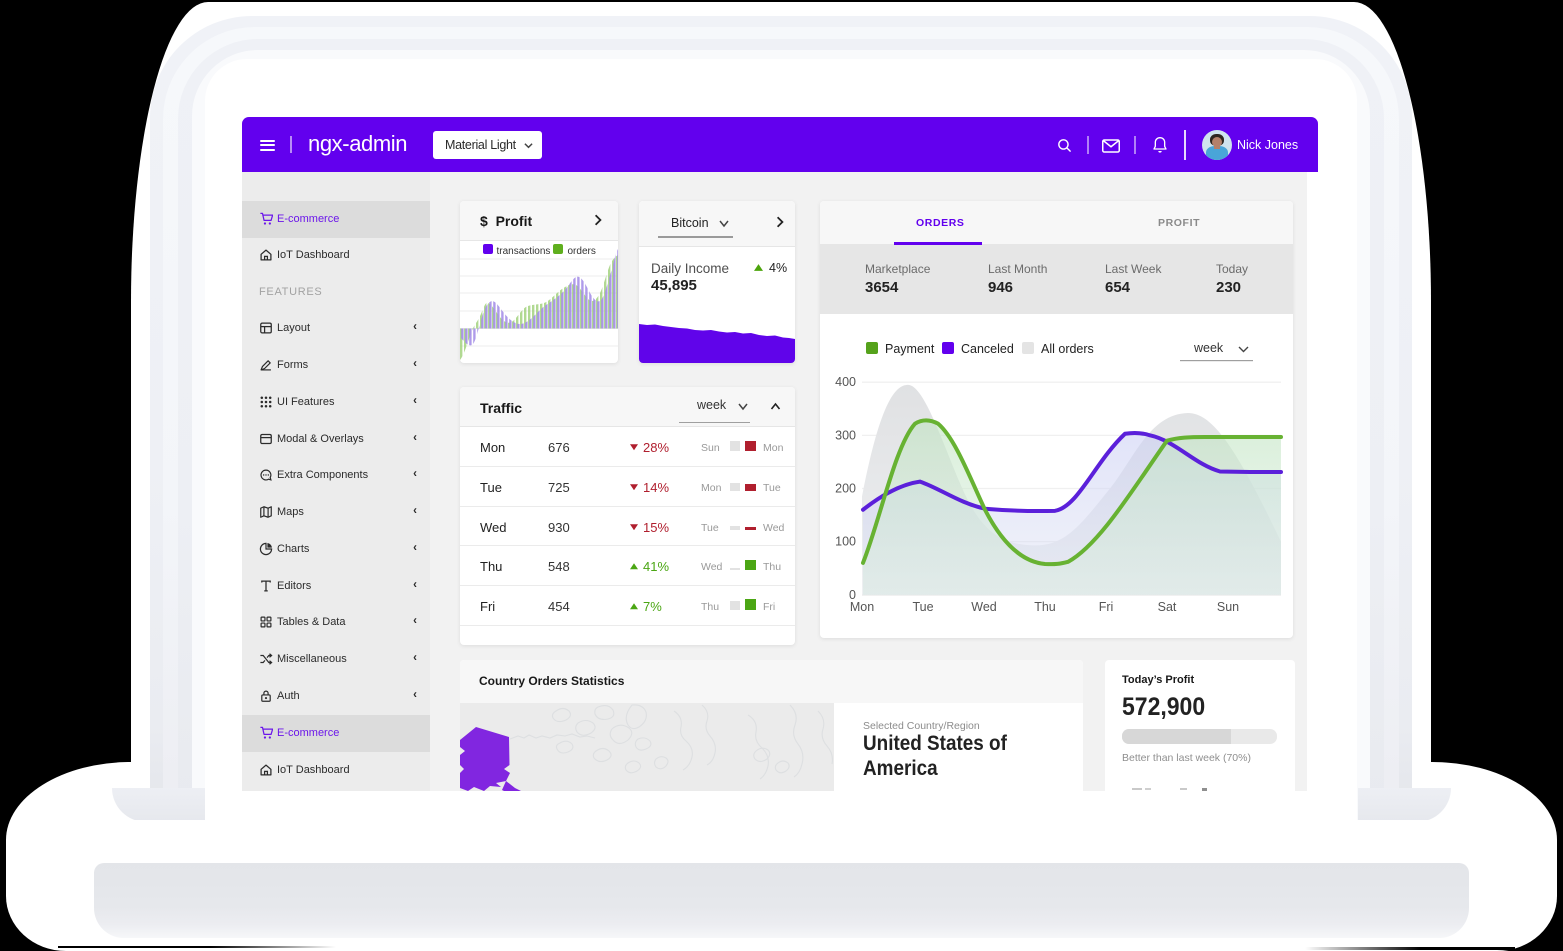 The width and height of the screenshot is (1563, 951). I want to click on svg-text: Mon, so click(862, 607).